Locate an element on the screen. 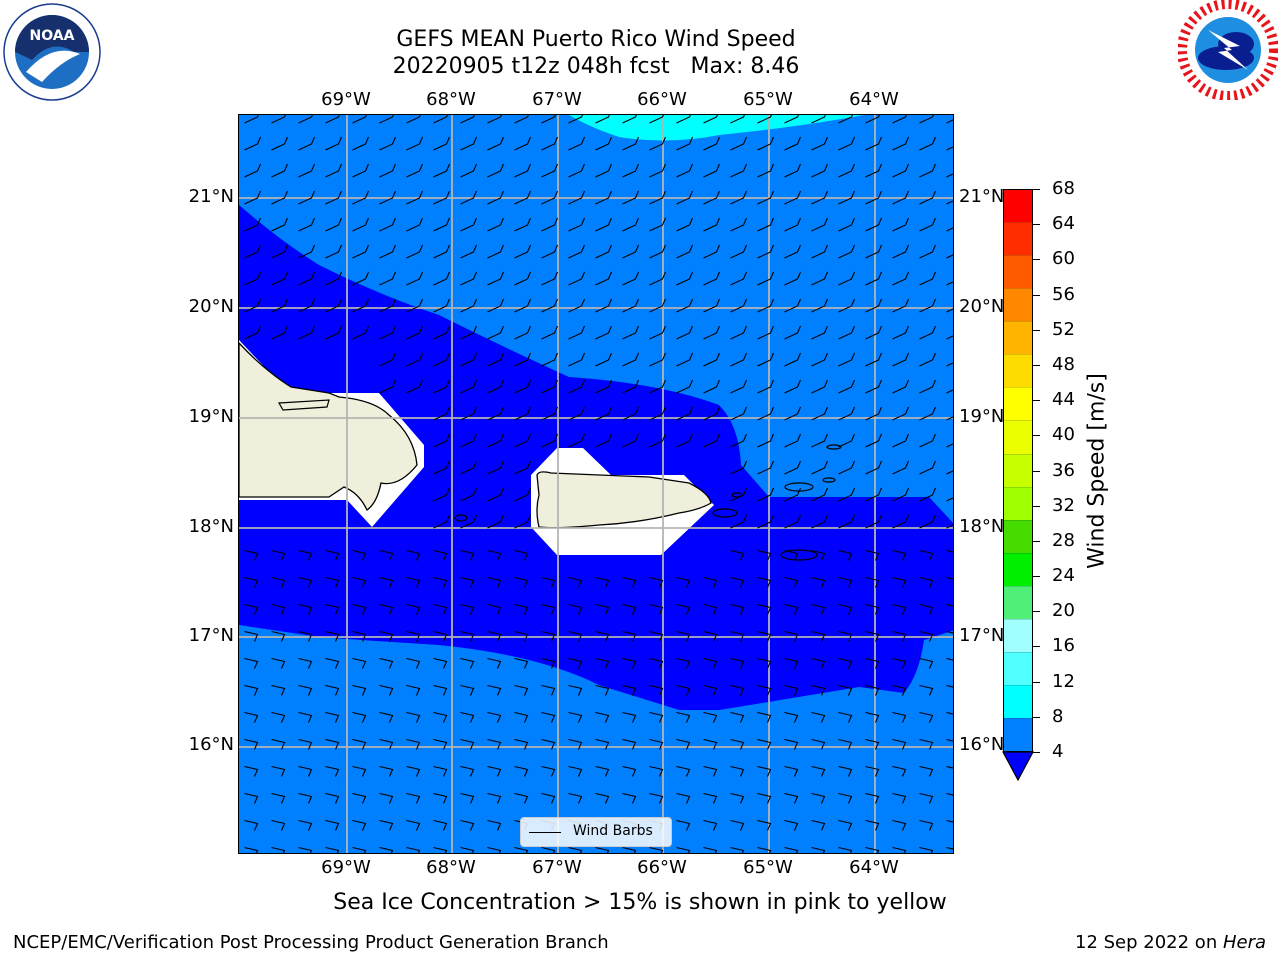 This screenshot has height=960, width=1280. colorbar-tick-label: 20 is located at coordinates (1063, 611).